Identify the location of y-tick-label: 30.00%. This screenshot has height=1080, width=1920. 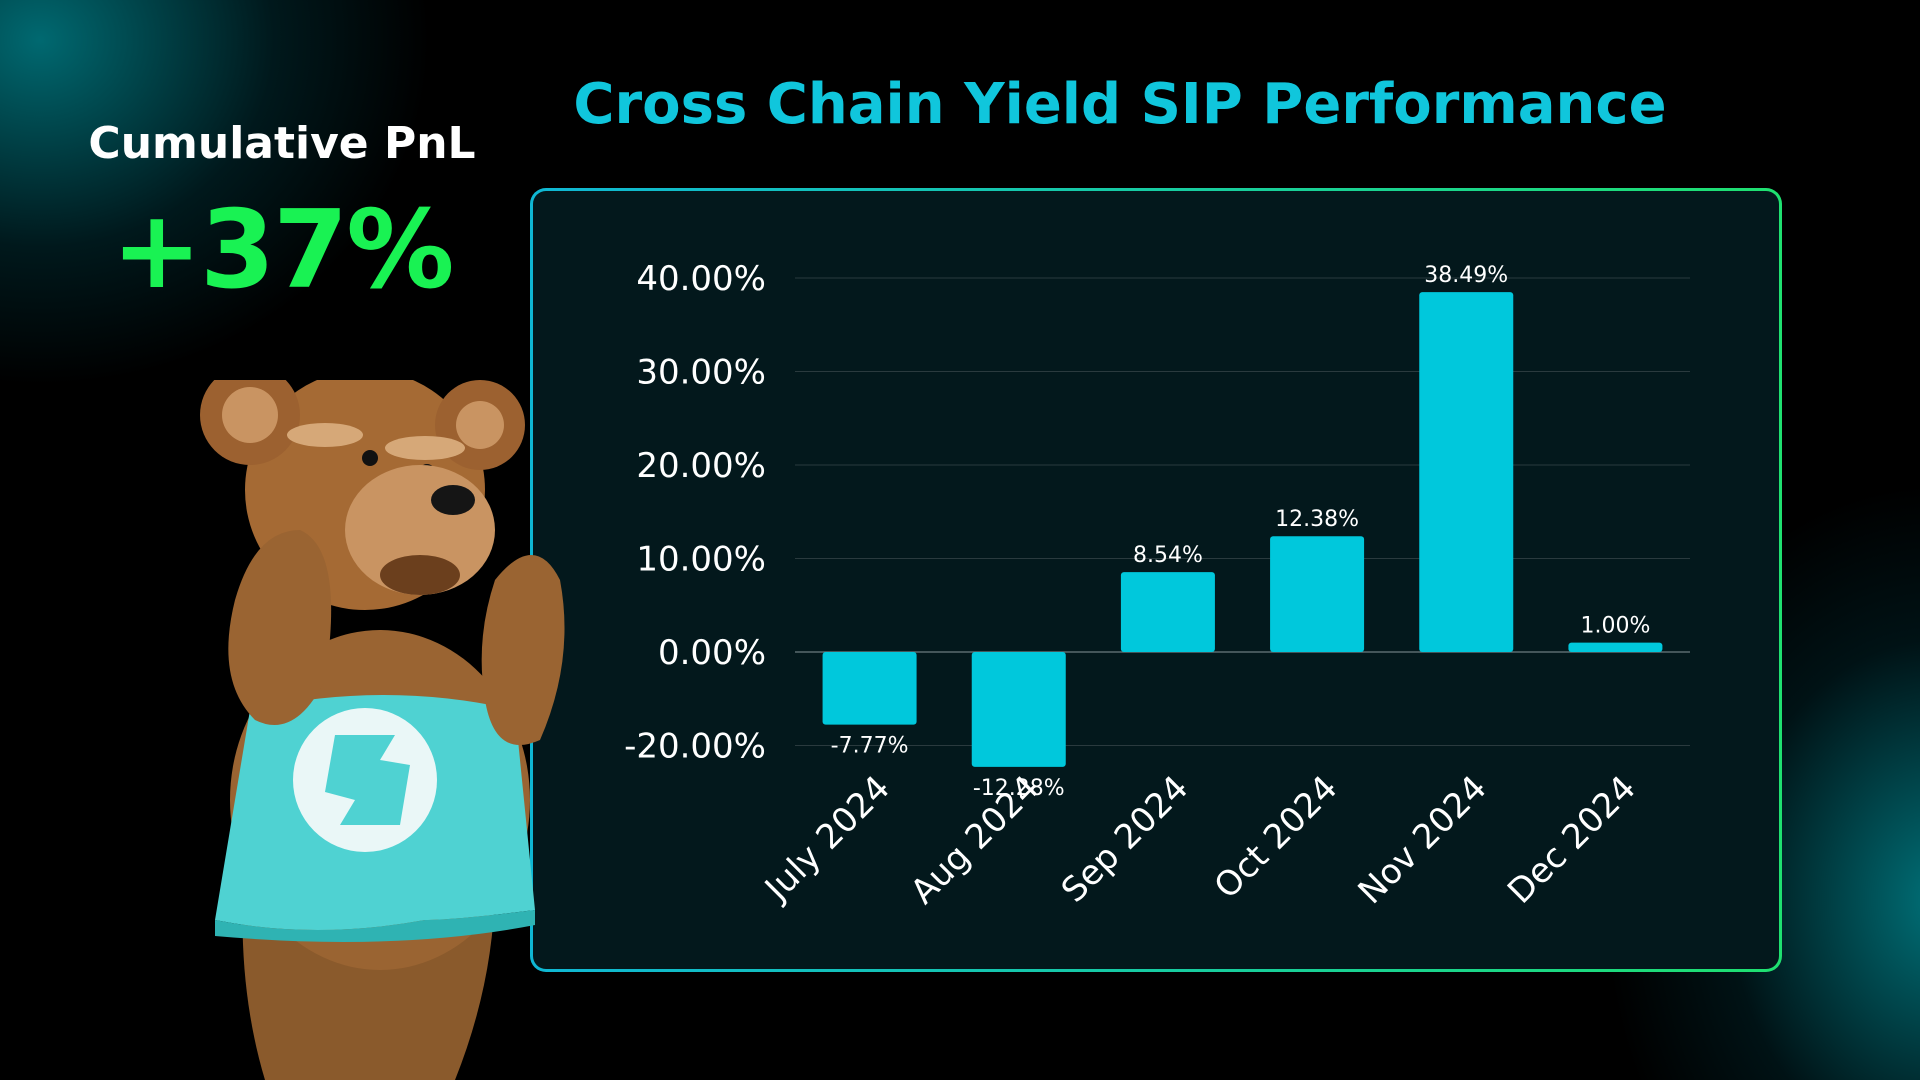
(701, 373).